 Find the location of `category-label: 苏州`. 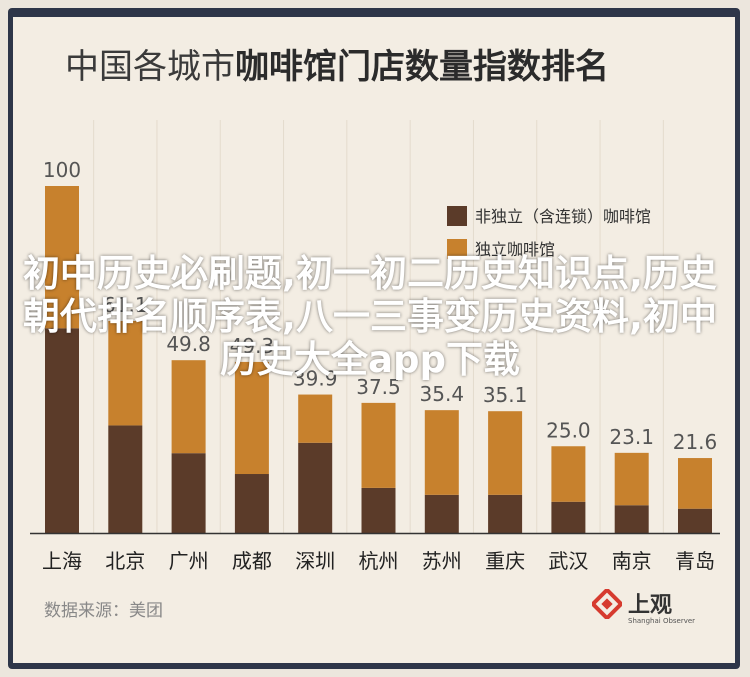

category-label: 苏州 is located at coordinates (442, 561).